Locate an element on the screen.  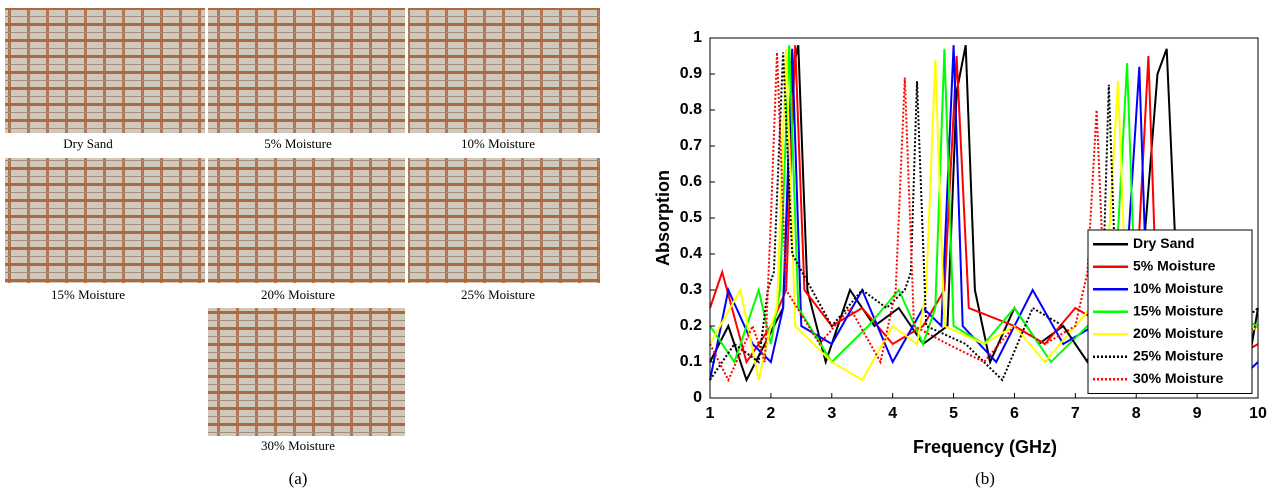
y-tick-label: 0.8 is located at coordinates (691, 109).